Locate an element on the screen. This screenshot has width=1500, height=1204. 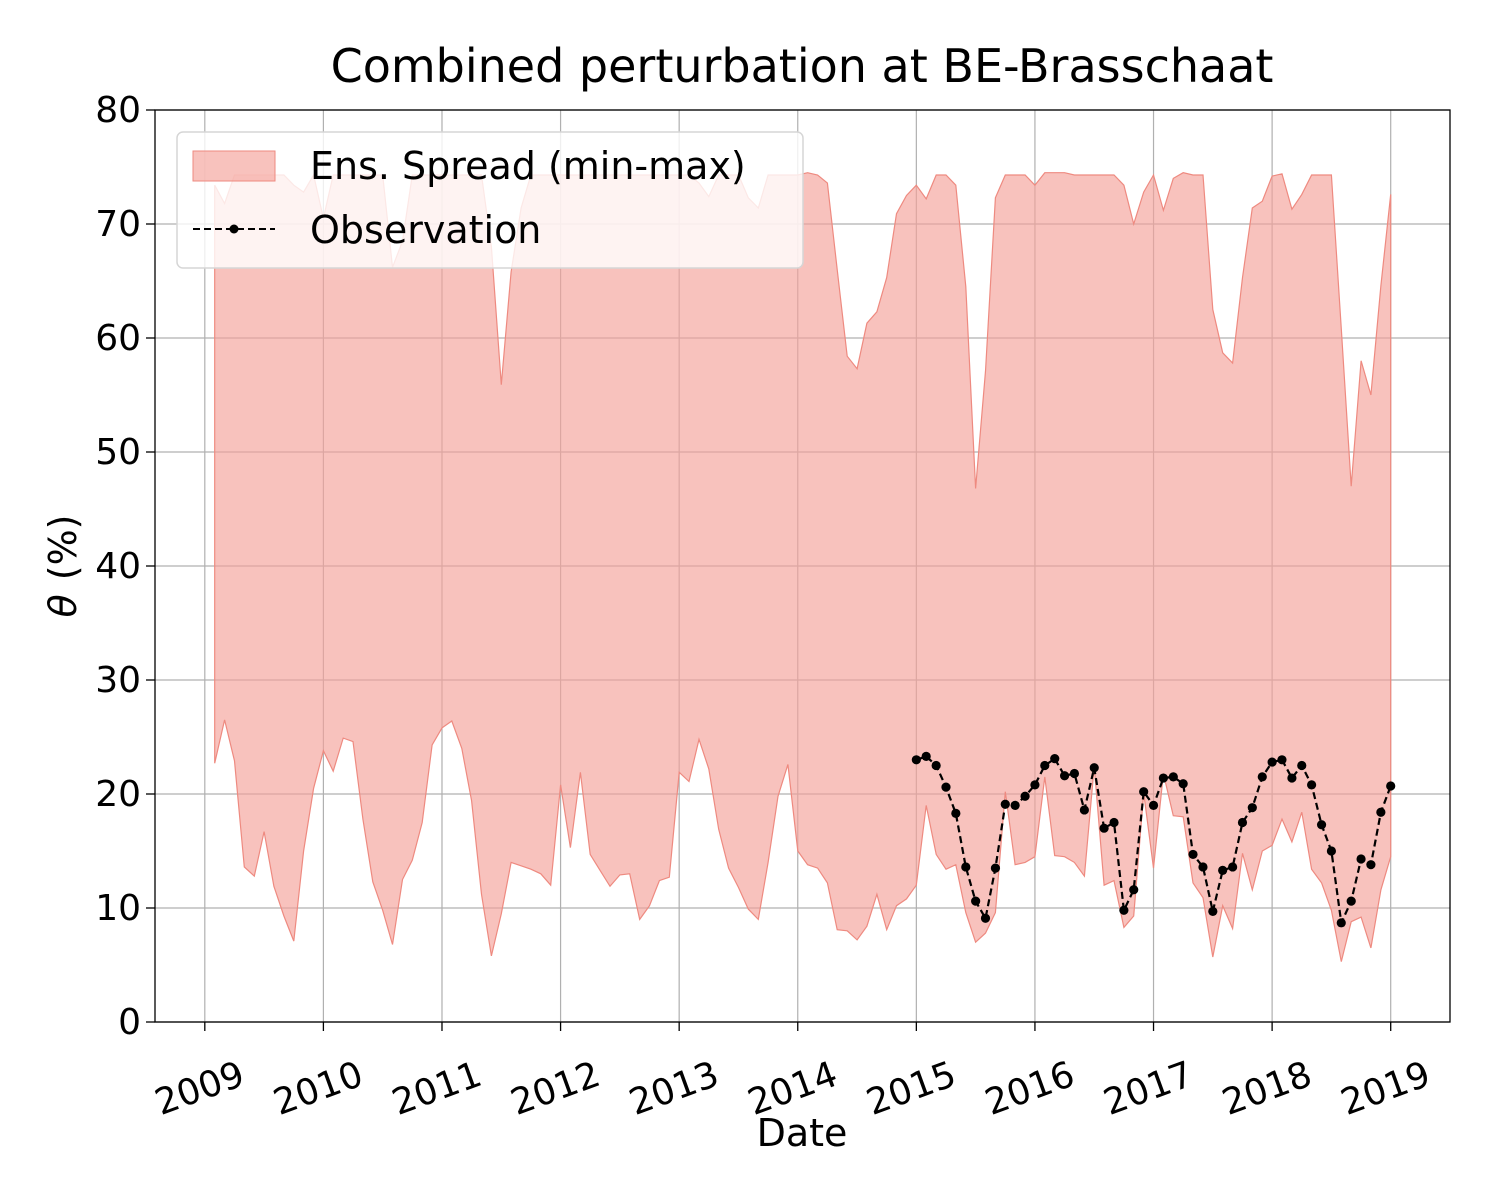
y-tick-label: 30 is located at coordinates (118, 680).